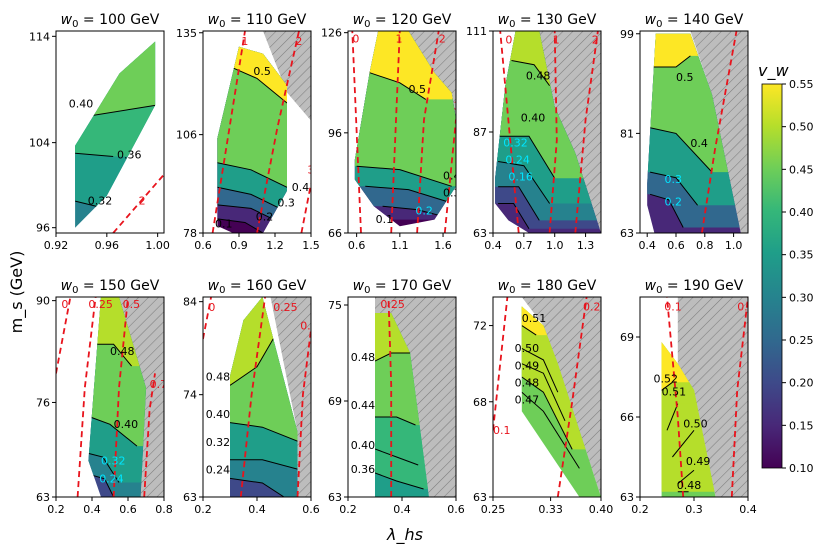 The width and height of the screenshot is (830, 553). Describe the element at coordinates (39, 36) in the screenshot. I see `y-tick-label: 114` at that location.